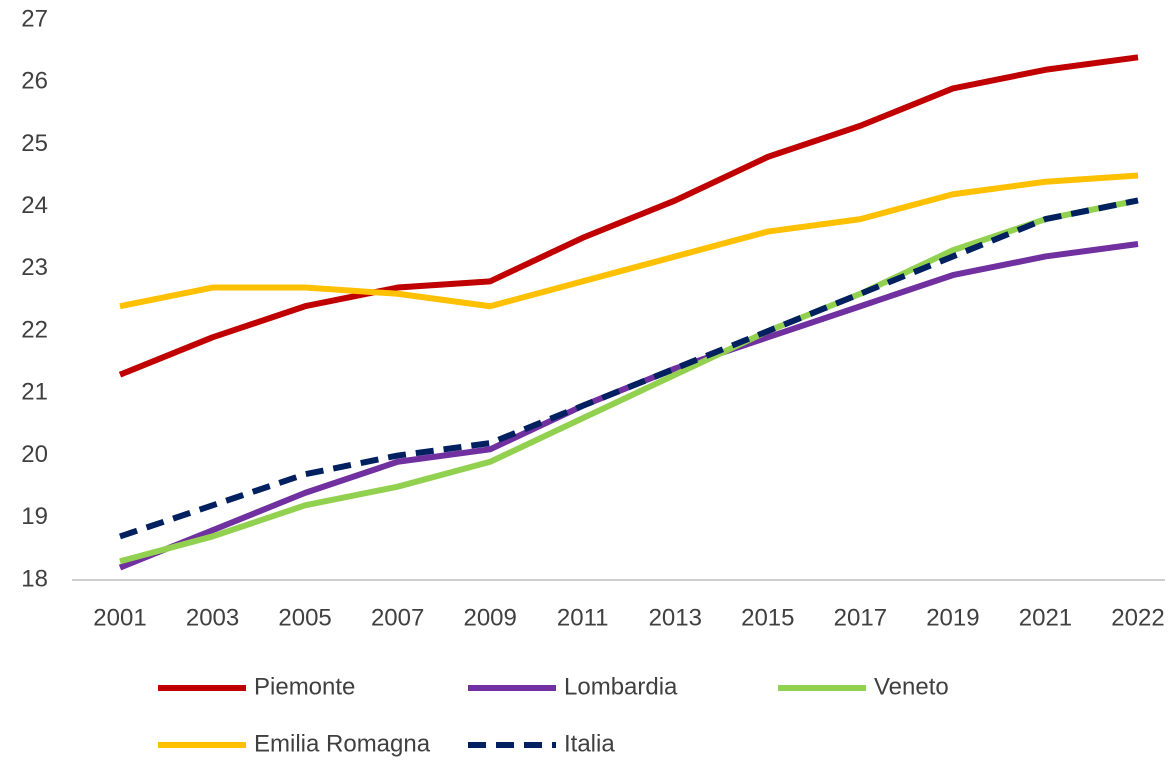 The height and width of the screenshot is (762, 1173). Describe the element at coordinates (34, 267) in the screenshot. I see `y-tick-label: 23` at that location.